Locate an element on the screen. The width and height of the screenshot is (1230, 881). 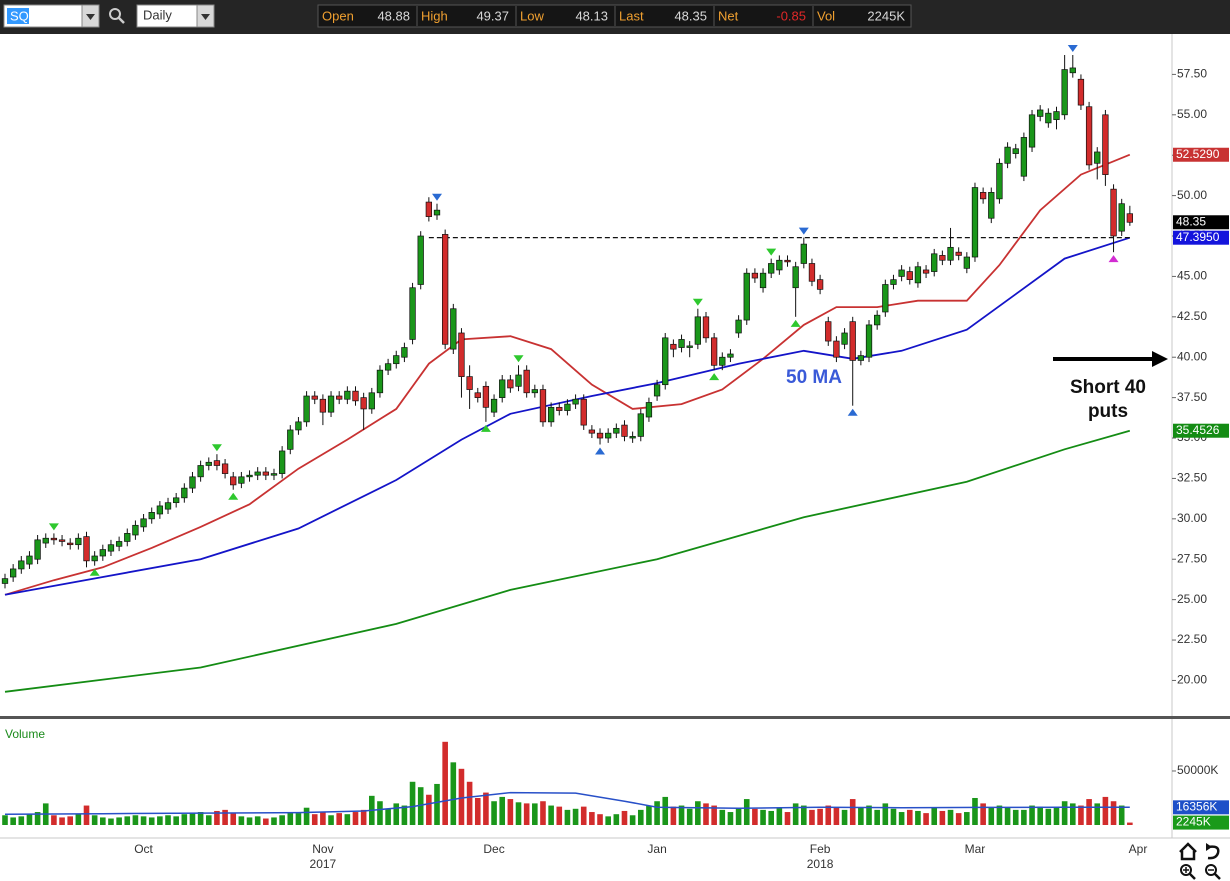
quote-label: Net is located at coordinates (728, 15).